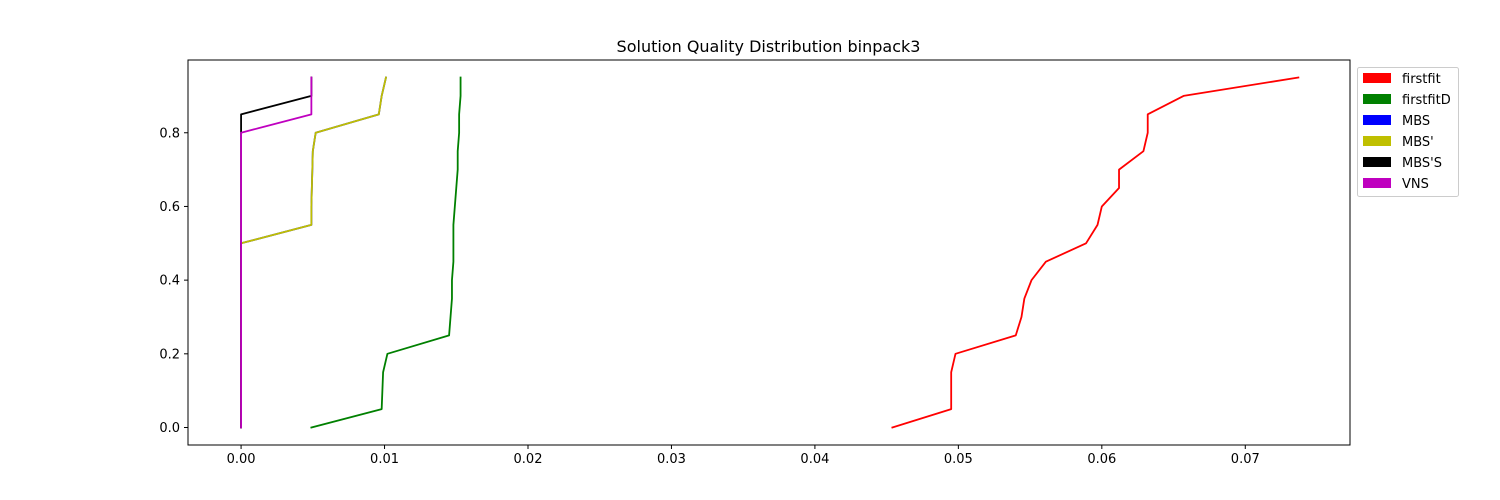 The height and width of the screenshot is (500, 1500). I want to click on x-tick-label: 0.02, so click(528, 459).